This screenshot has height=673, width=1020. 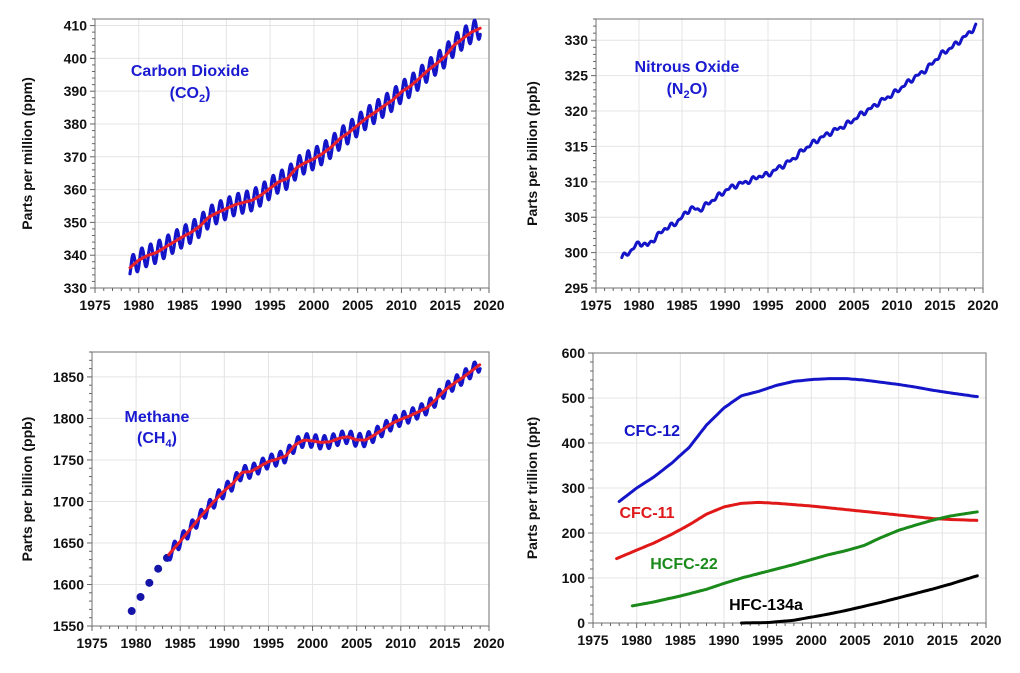 I want to click on co2-formula-base: CO, so click(x=187, y=93).